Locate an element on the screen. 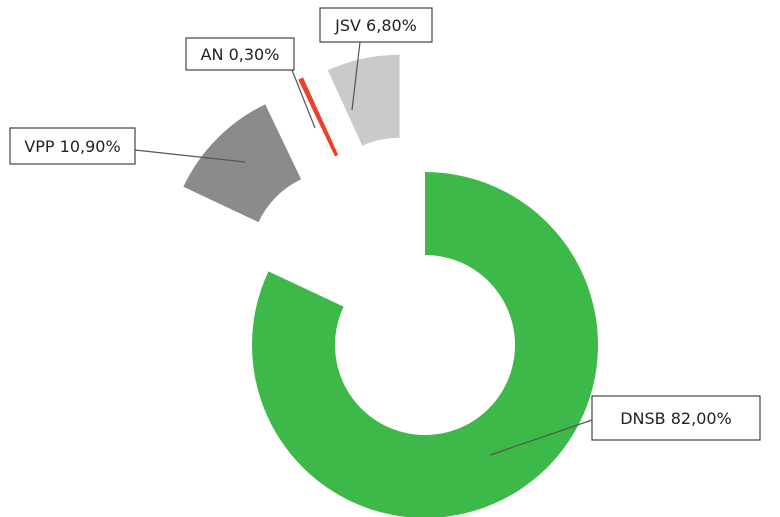 The height and width of the screenshot is (517, 780). data-label: JSV 6,80% is located at coordinates (375, 25).